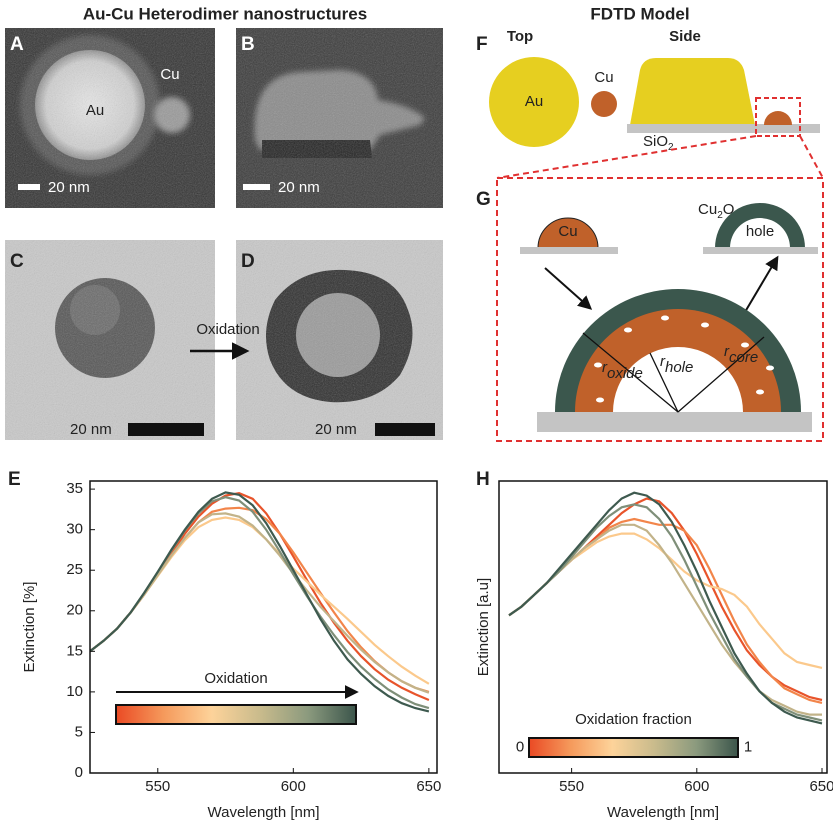 The height and width of the screenshot is (828, 833). Describe the element at coordinates (482, 44) in the screenshot. I see `panel-letter: F` at that location.